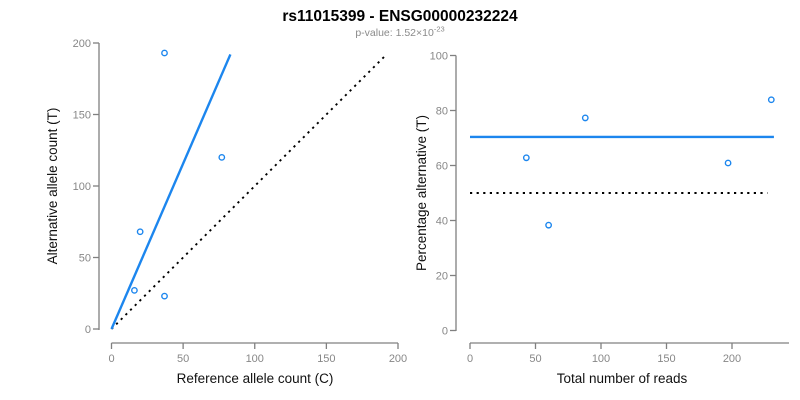  I want to click on plot-subtitle: p-value: 1.52×10-23, so click(399, 32).